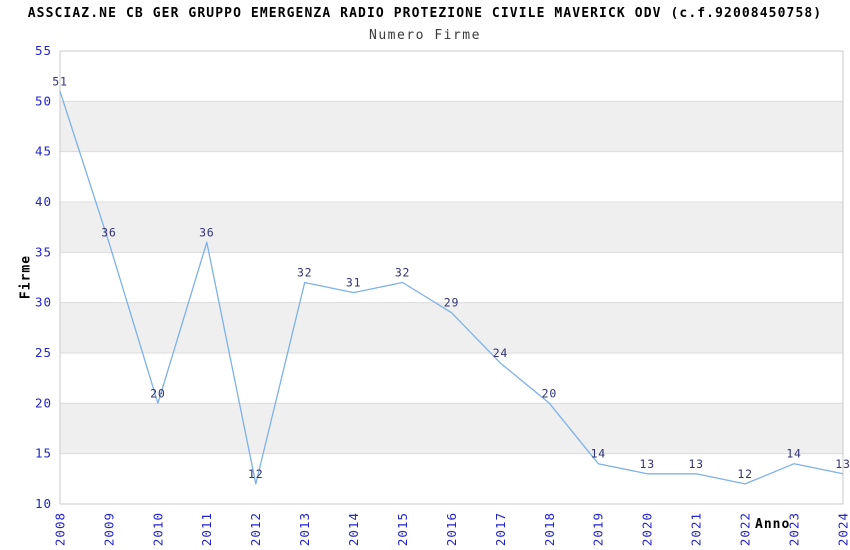 The height and width of the screenshot is (550, 850). What do you see at coordinates (500, 353) in the screenshot?
I see `data-label: 24` at bounding box center [500, 353].